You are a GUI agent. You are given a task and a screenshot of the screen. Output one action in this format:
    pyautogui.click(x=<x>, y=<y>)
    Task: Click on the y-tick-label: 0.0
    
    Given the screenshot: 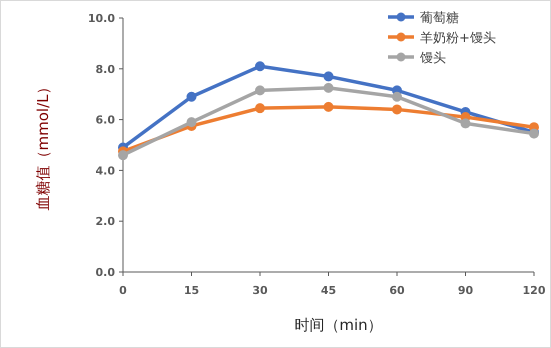 What is the action you would take?
    pyautogui.click(x=106, y=272)
    